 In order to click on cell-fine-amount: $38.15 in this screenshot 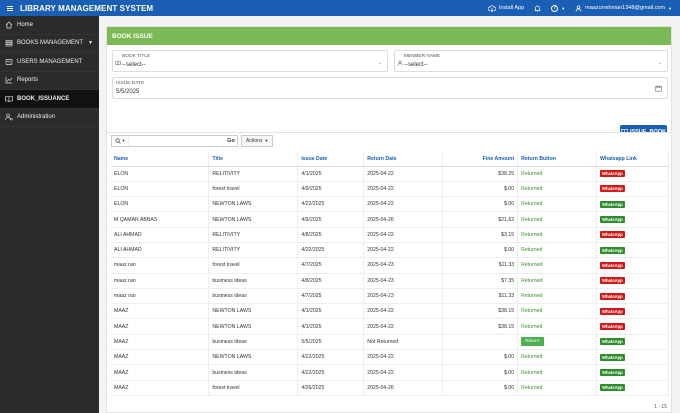, I will do `click(480, 311)`.